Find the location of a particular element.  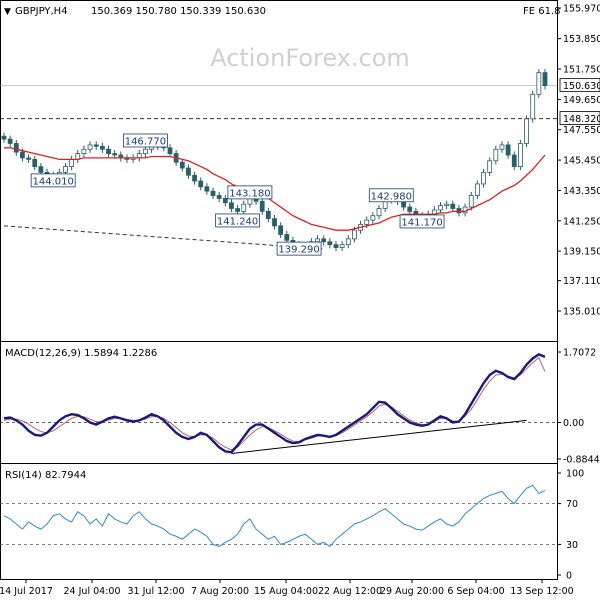

price-annotation: 141.240 is located at coordinates (238, 220).